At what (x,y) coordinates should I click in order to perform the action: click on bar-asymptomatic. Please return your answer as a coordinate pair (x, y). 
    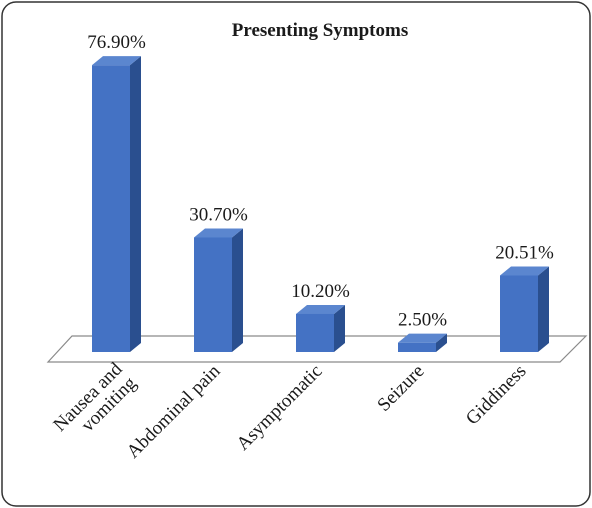
    Looking at the image, I should click on (320, 328).